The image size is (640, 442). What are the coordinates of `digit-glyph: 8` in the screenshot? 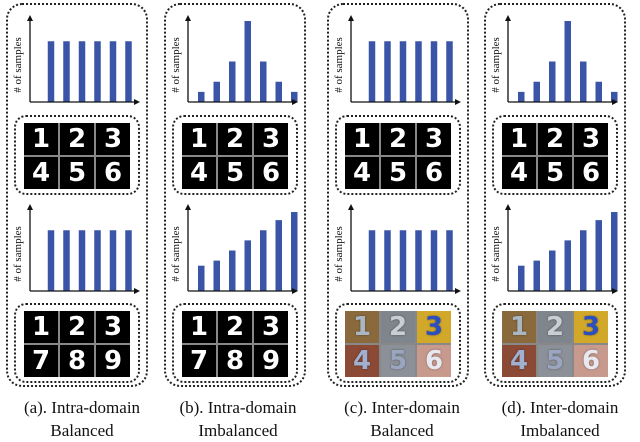 It's located at (235, 361).